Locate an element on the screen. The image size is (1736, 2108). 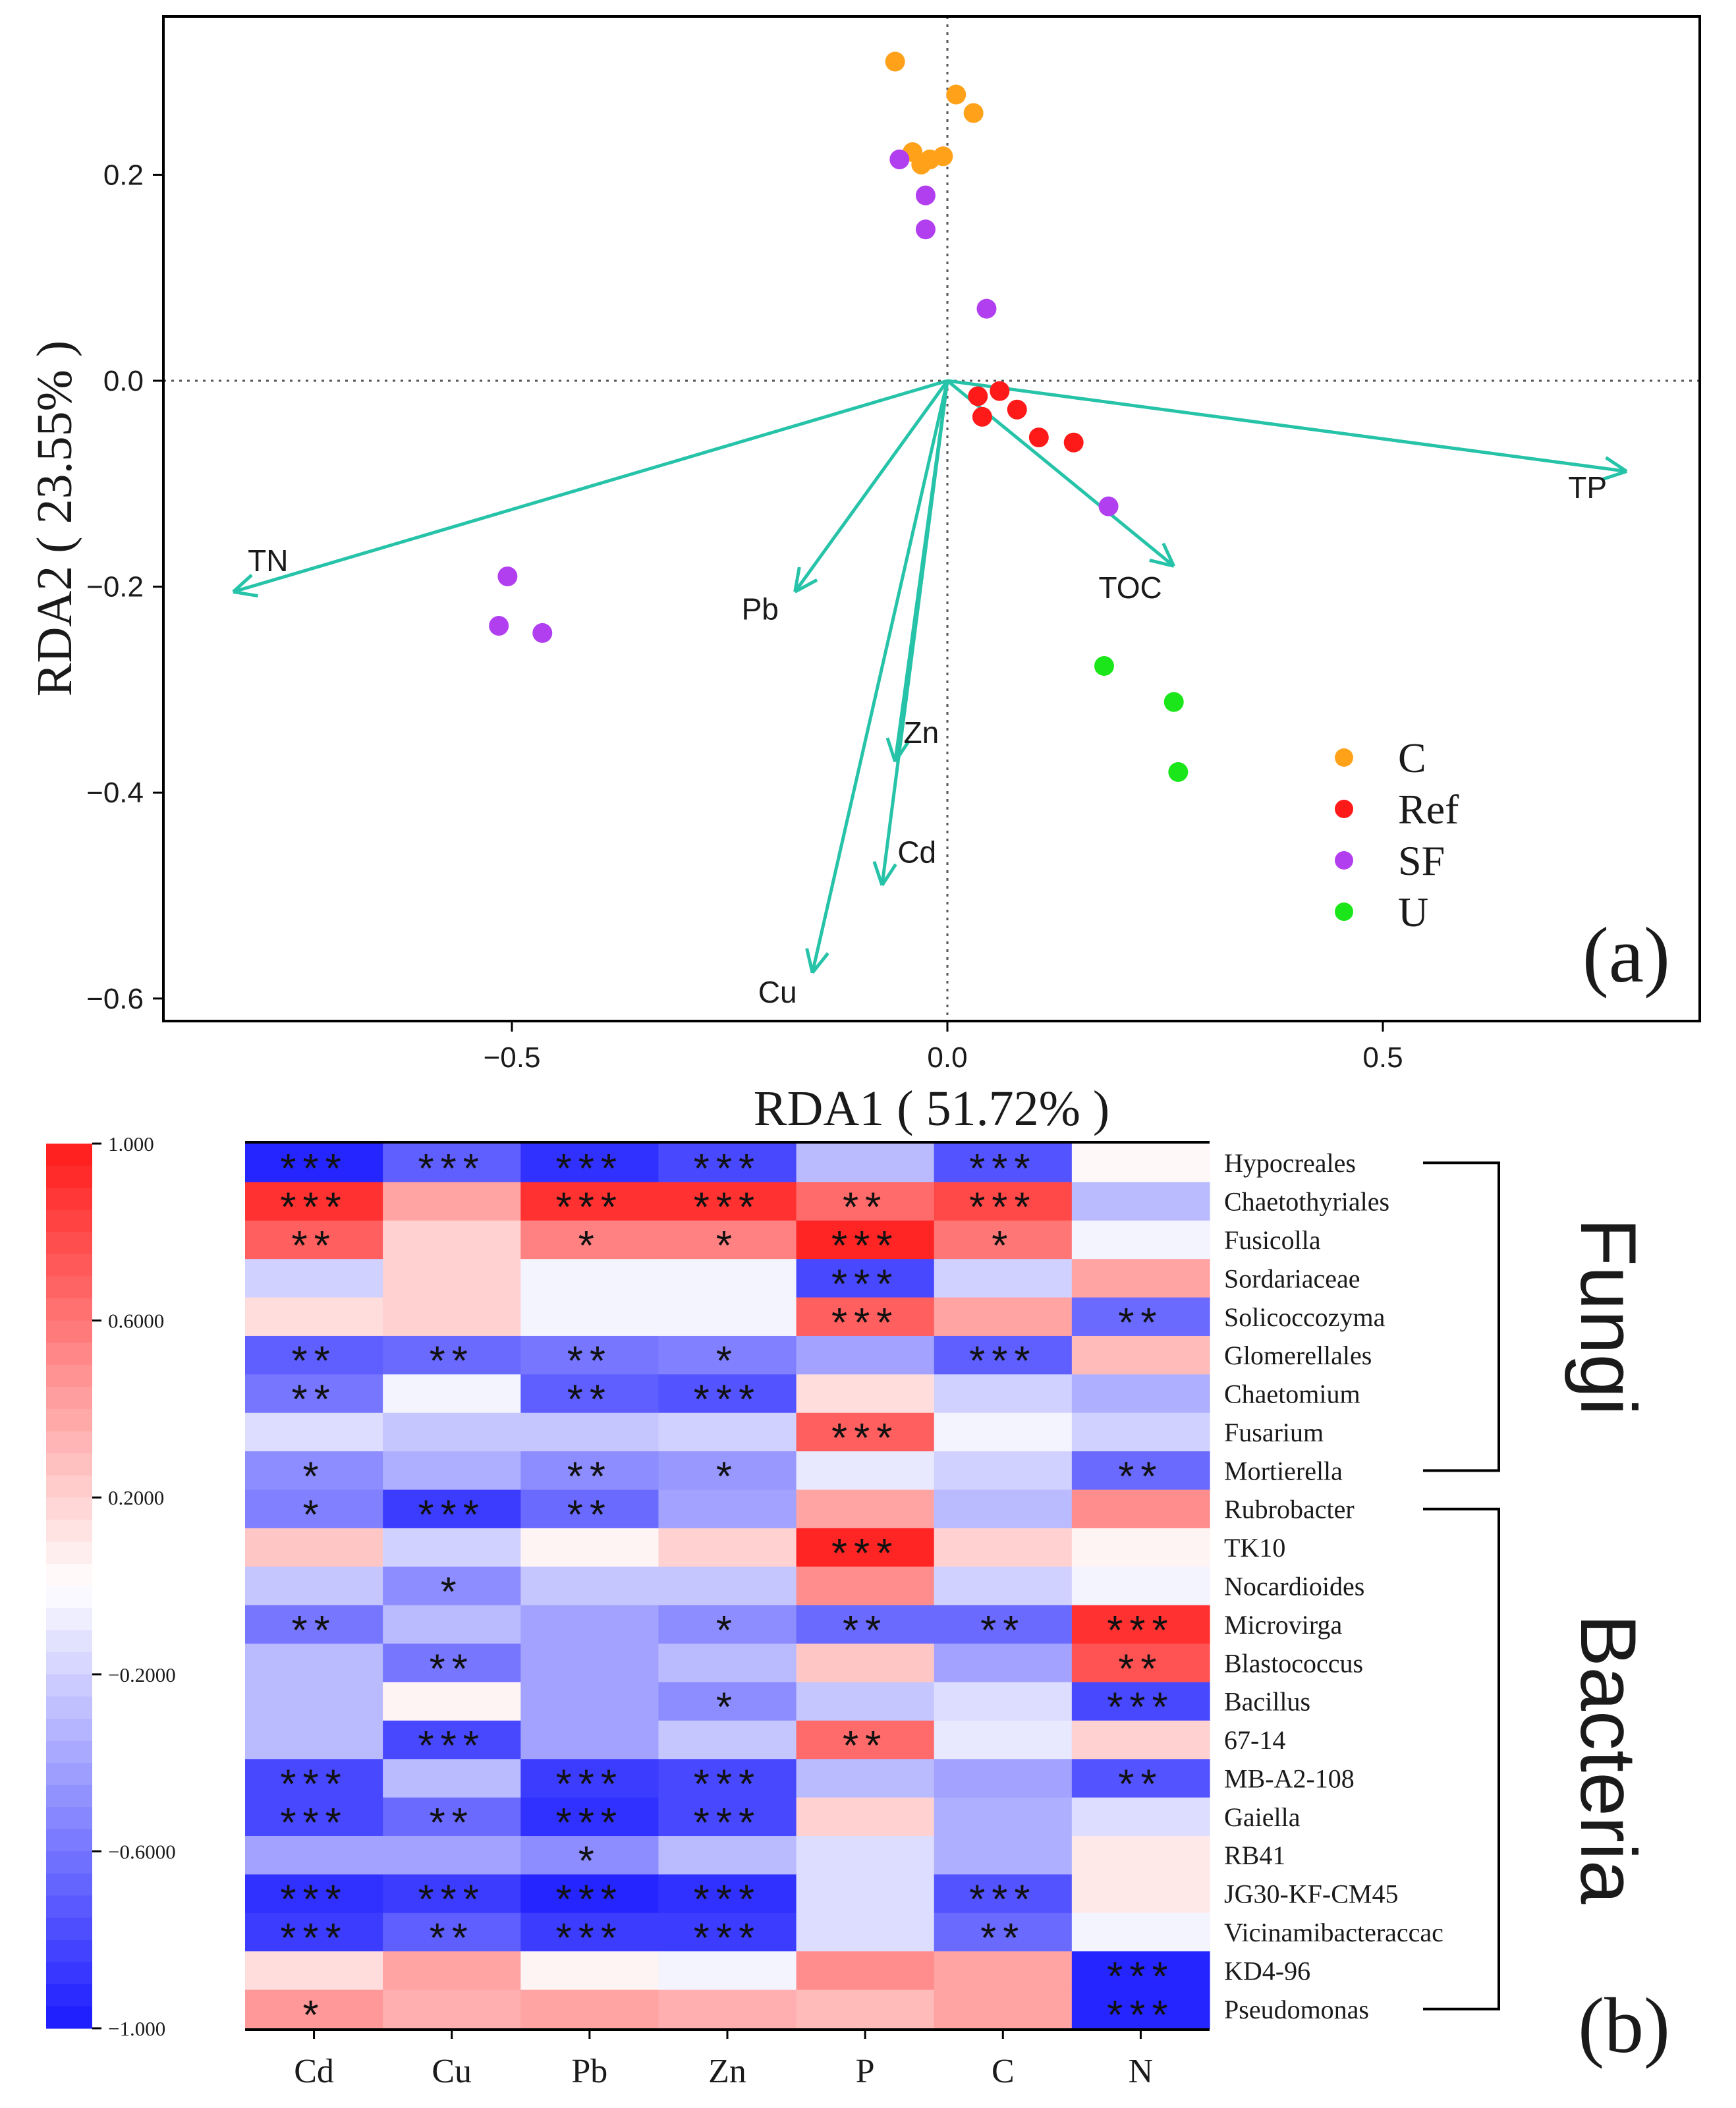
point-c is located at coordinates (973, 113).